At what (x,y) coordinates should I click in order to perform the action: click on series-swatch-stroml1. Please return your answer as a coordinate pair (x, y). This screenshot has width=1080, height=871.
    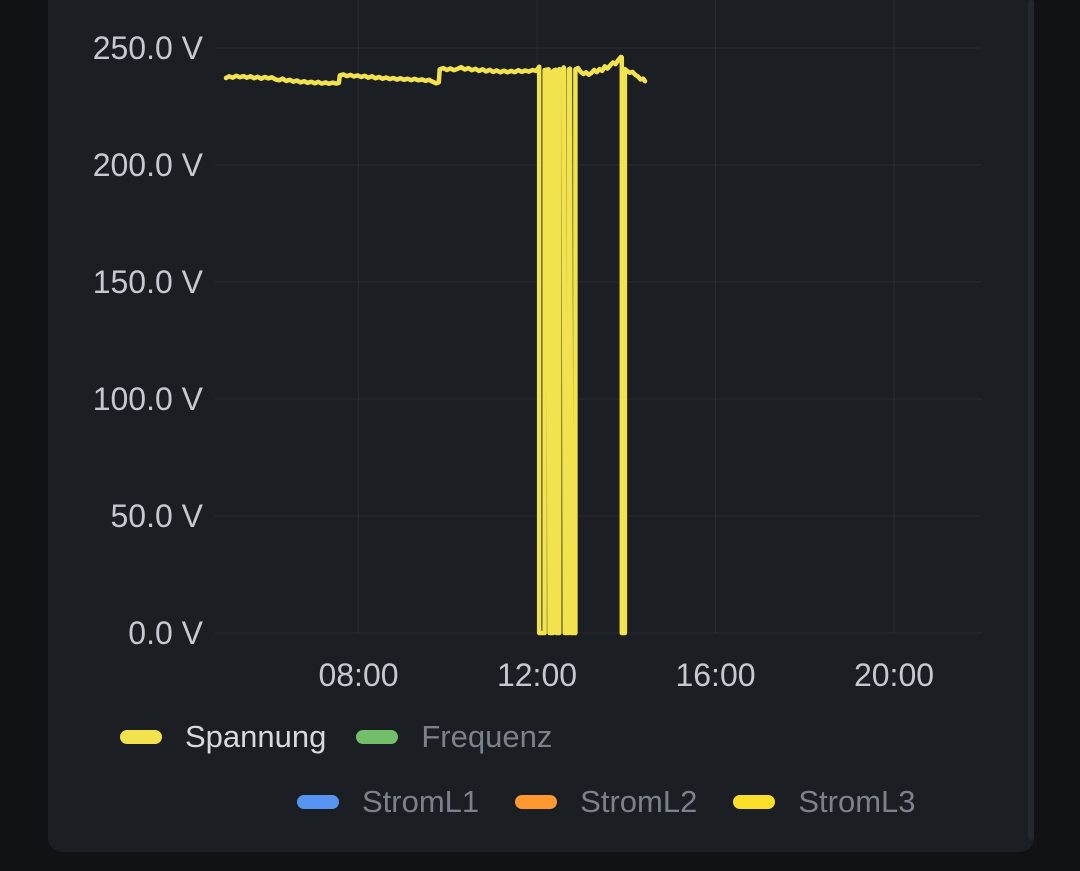
    Looking at the image, I should click on (318, 802).